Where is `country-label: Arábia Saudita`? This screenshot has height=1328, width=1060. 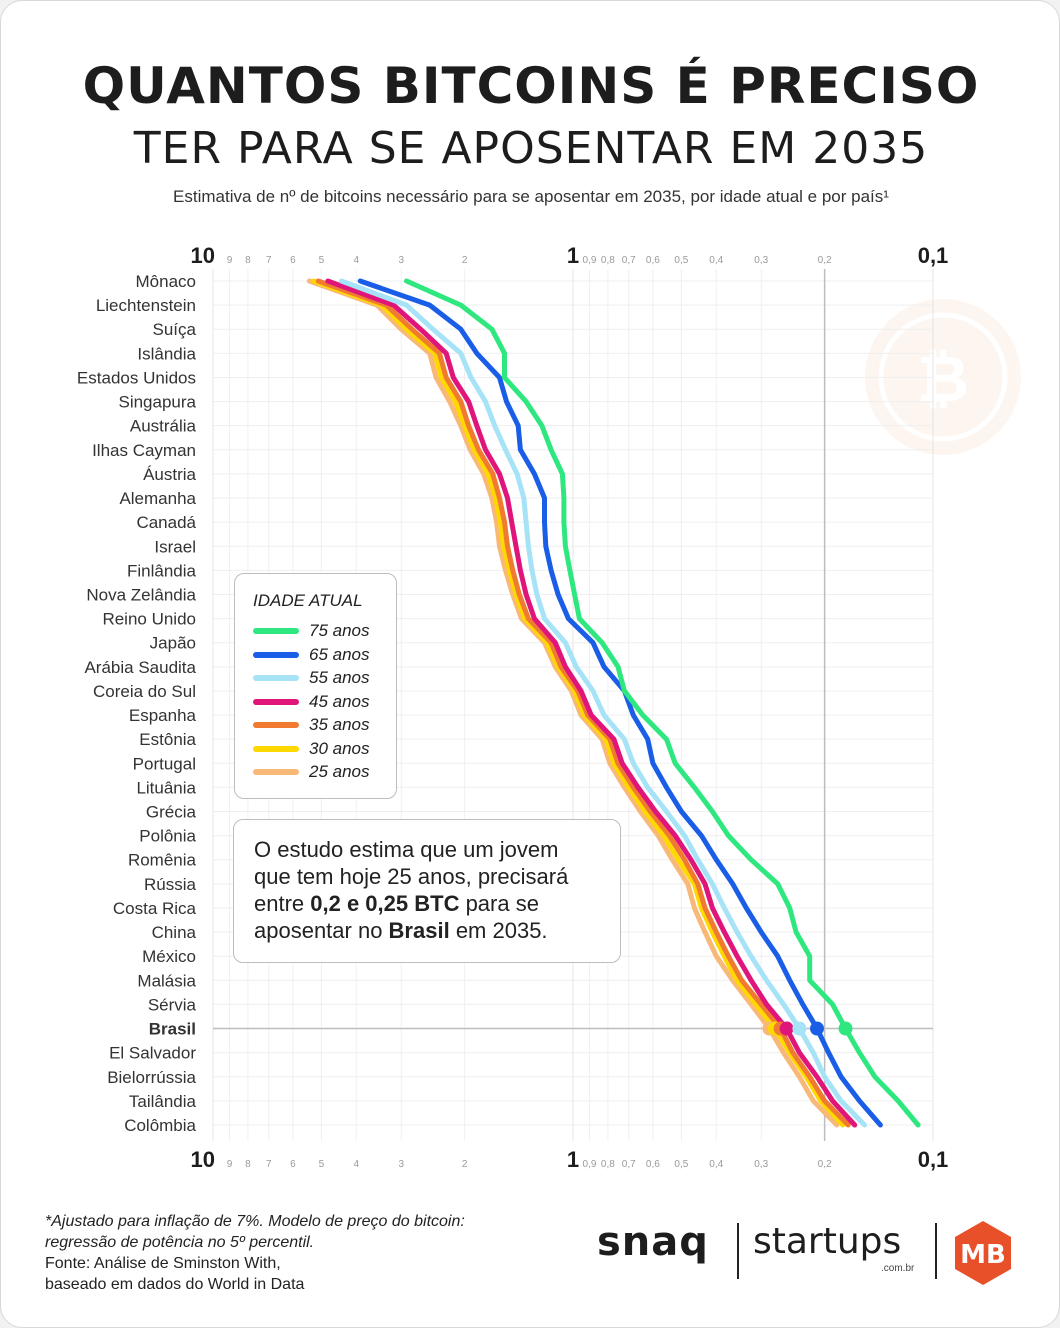
country-label: Arábia Saudita is located at coordinates (140, 667).